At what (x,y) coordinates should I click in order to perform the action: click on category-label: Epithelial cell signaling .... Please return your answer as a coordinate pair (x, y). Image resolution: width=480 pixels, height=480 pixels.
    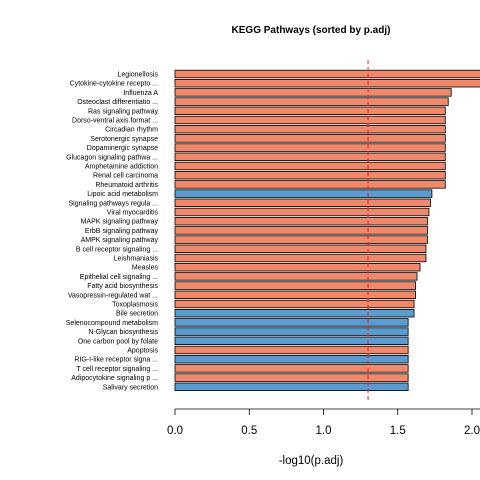
    Looking at the image, I should click on (119, 277).